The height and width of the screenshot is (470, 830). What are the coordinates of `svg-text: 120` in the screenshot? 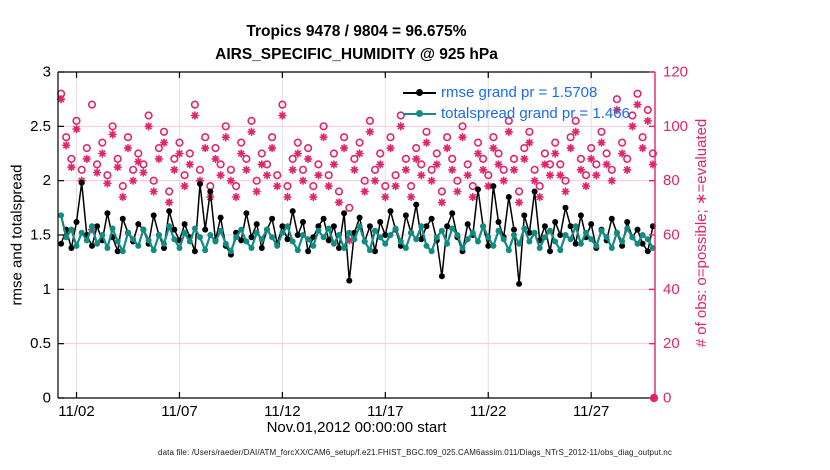 It's located at (675, 72).